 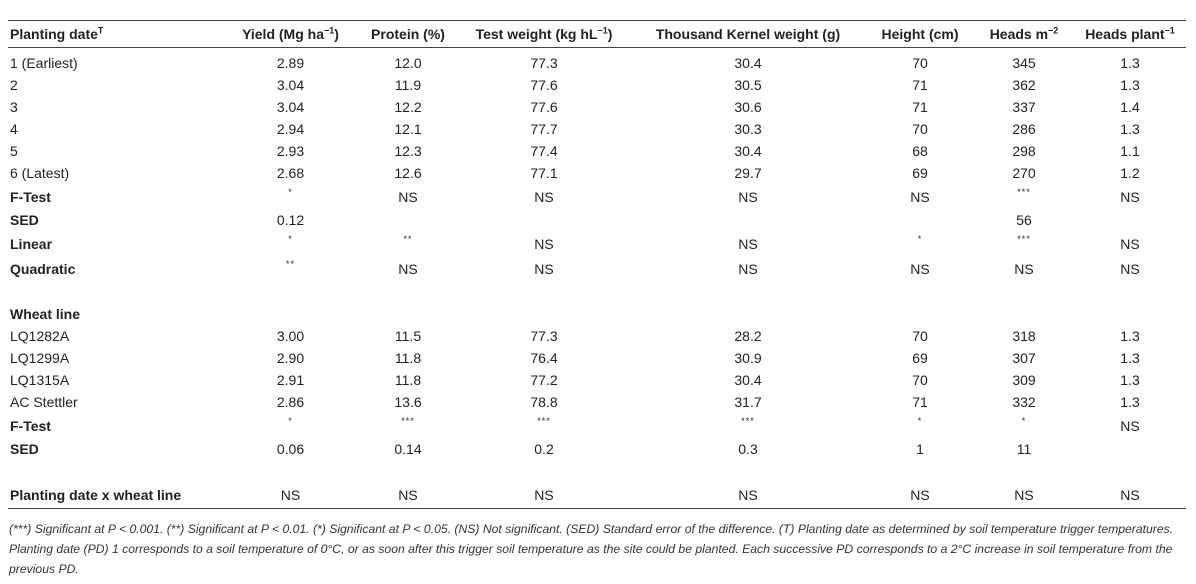 I want to click on table-cell: 77.2, so click(x=544, y=380).